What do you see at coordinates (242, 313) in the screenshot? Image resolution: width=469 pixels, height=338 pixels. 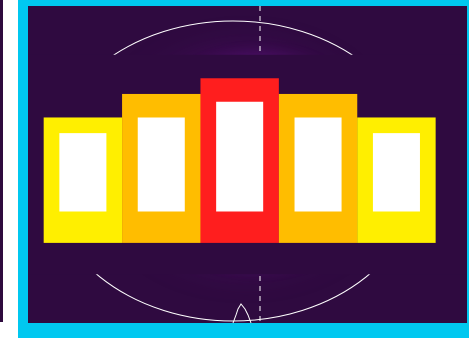 I see `bottom-profile-trace` at bounding box center [242, 313].